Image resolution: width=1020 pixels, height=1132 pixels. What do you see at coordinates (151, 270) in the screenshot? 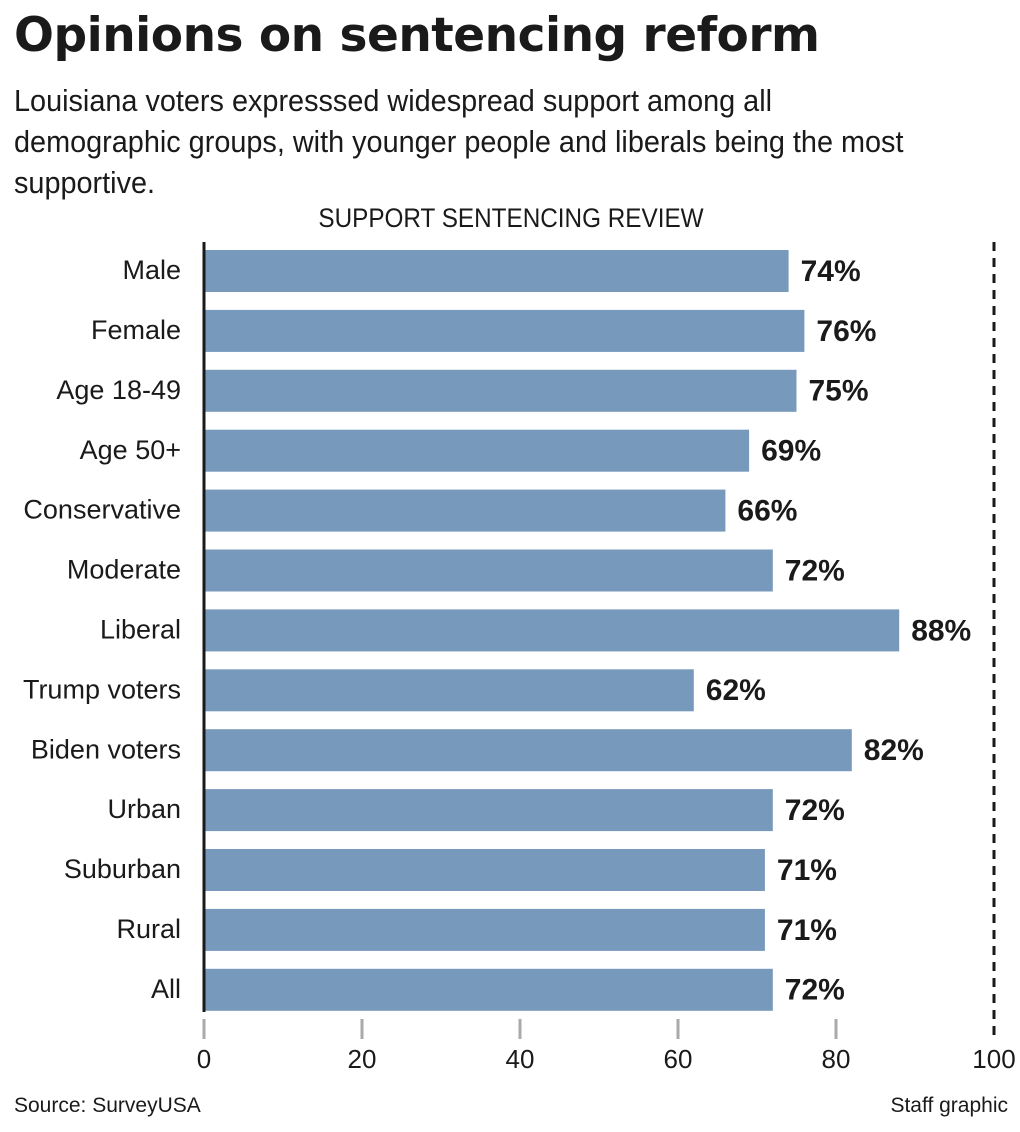
I see `category-label-0: Male` at bounding box center [151, 270].